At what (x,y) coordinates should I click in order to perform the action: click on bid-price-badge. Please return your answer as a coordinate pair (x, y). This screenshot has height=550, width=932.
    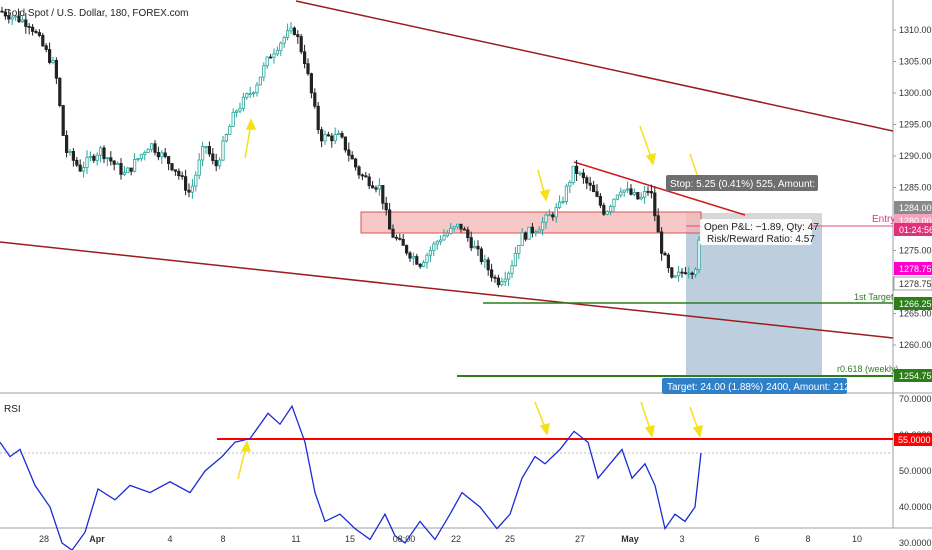
    Looking at the image, I should click on (912, 283).